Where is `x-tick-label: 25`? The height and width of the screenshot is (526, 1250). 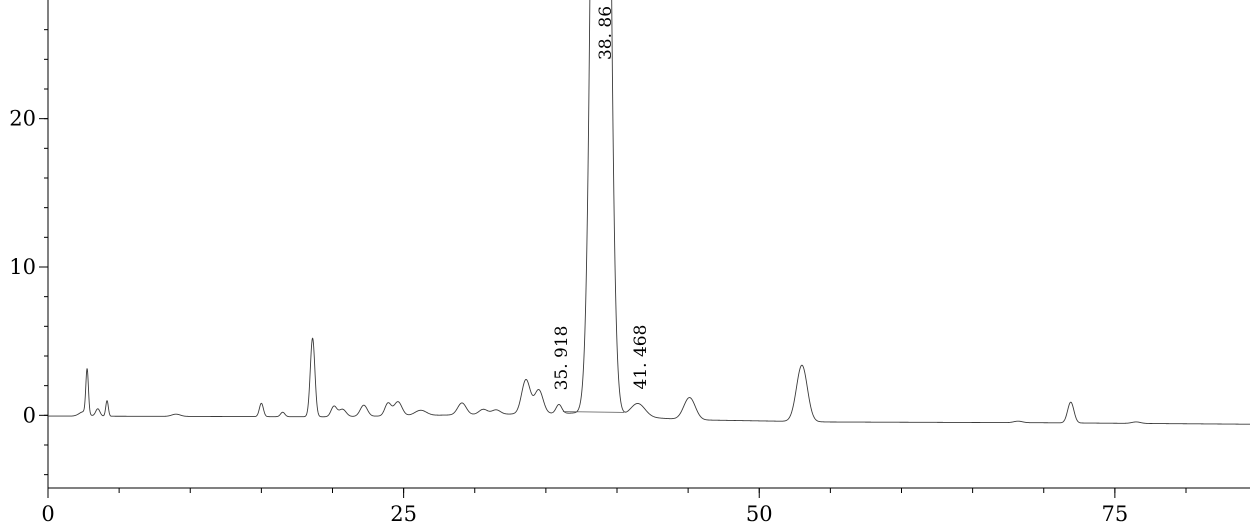 x-tick-label: 25 is located at coordinates (403, 514).